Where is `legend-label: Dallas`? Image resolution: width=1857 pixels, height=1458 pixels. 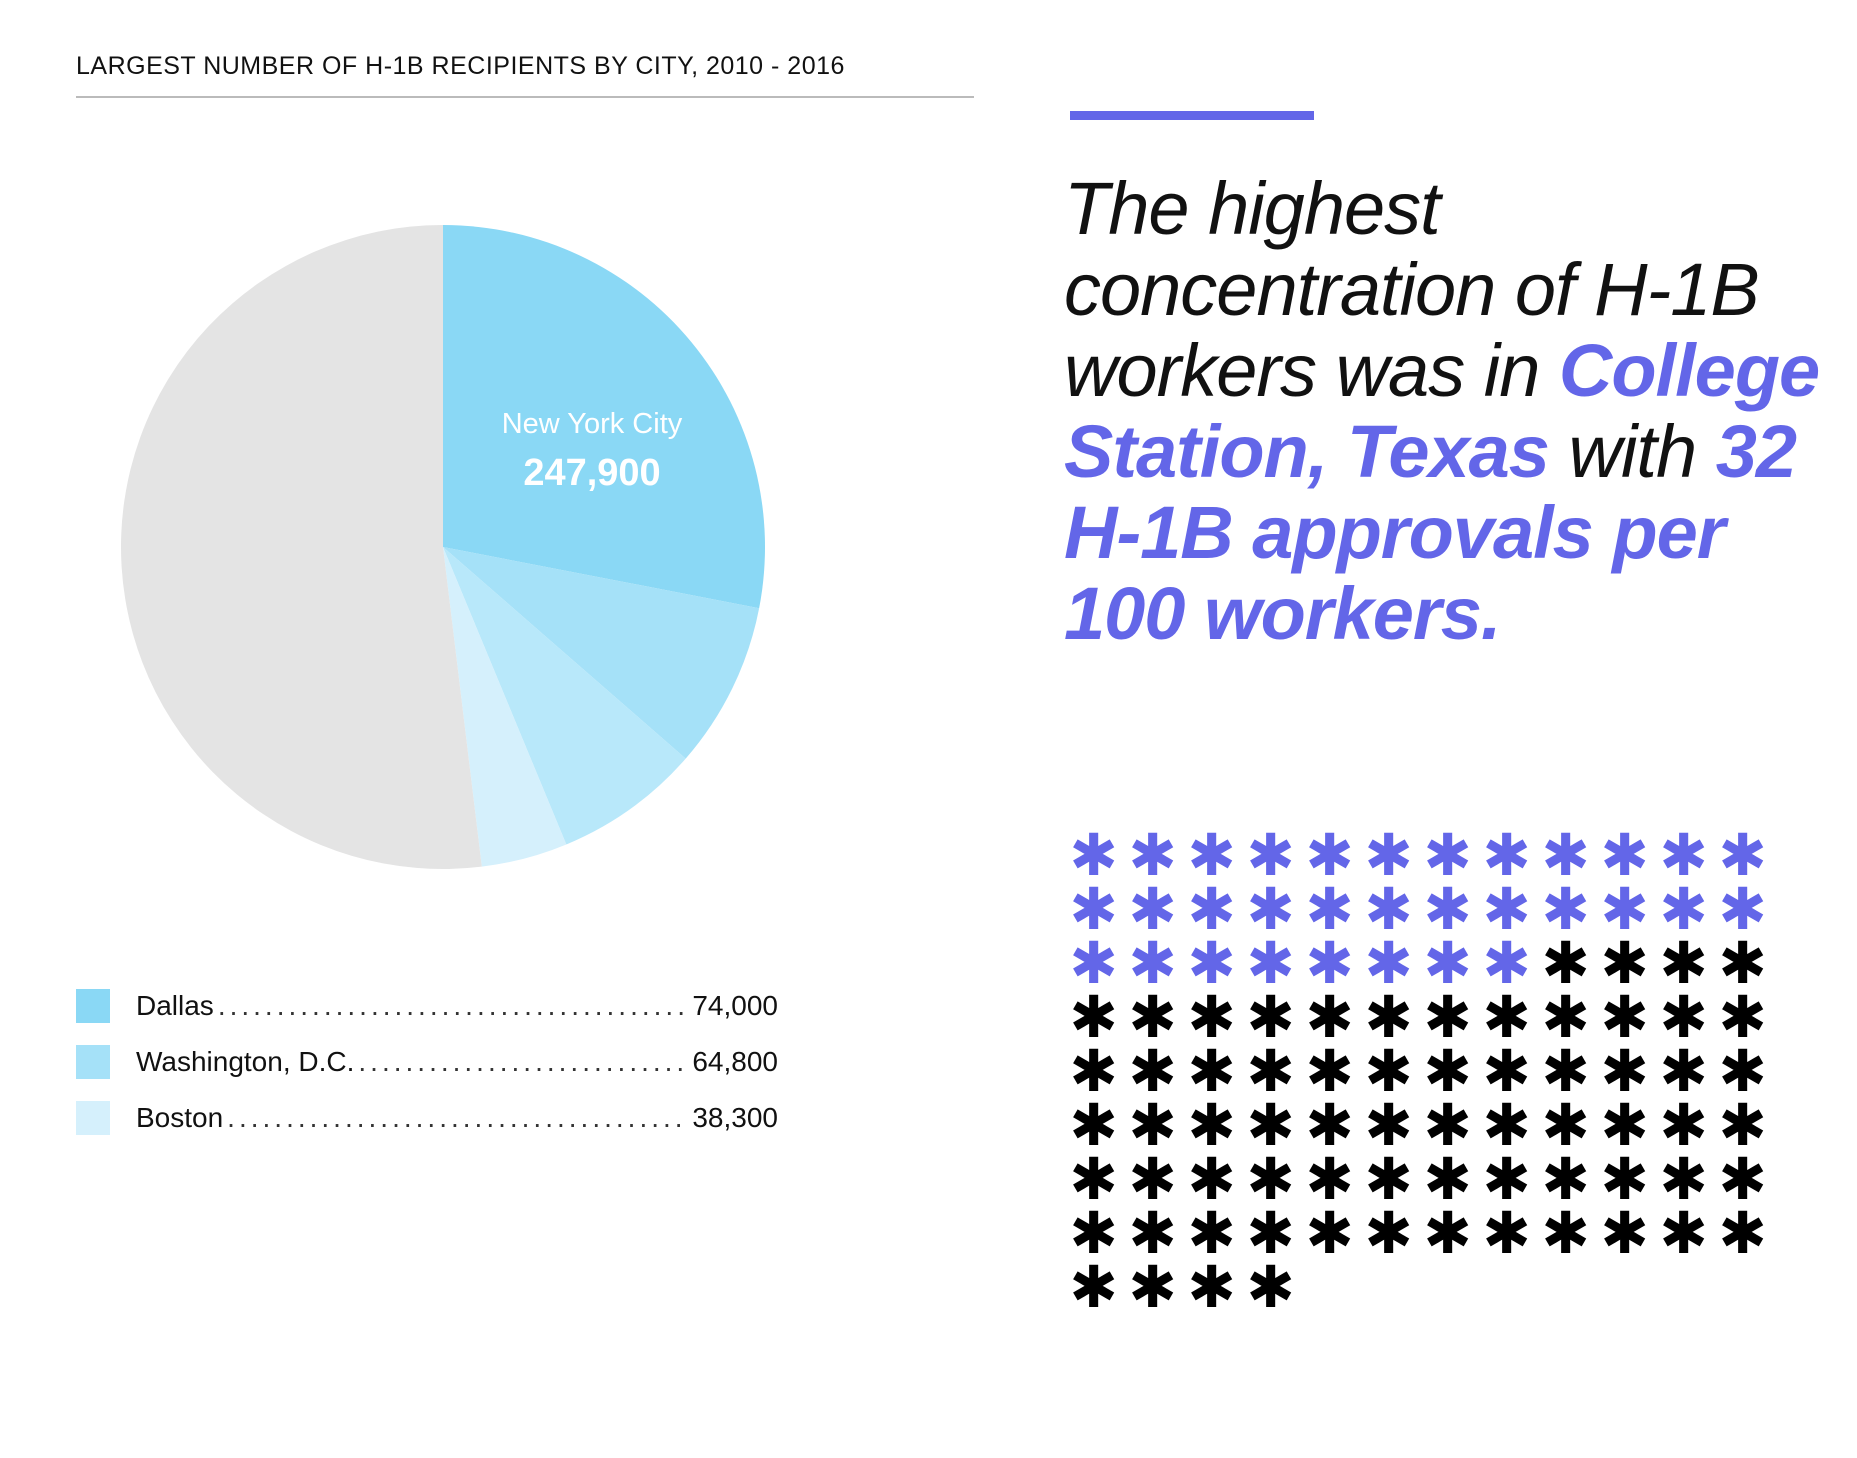
legend-label: Dallas is located at coordinates (175, 1005).